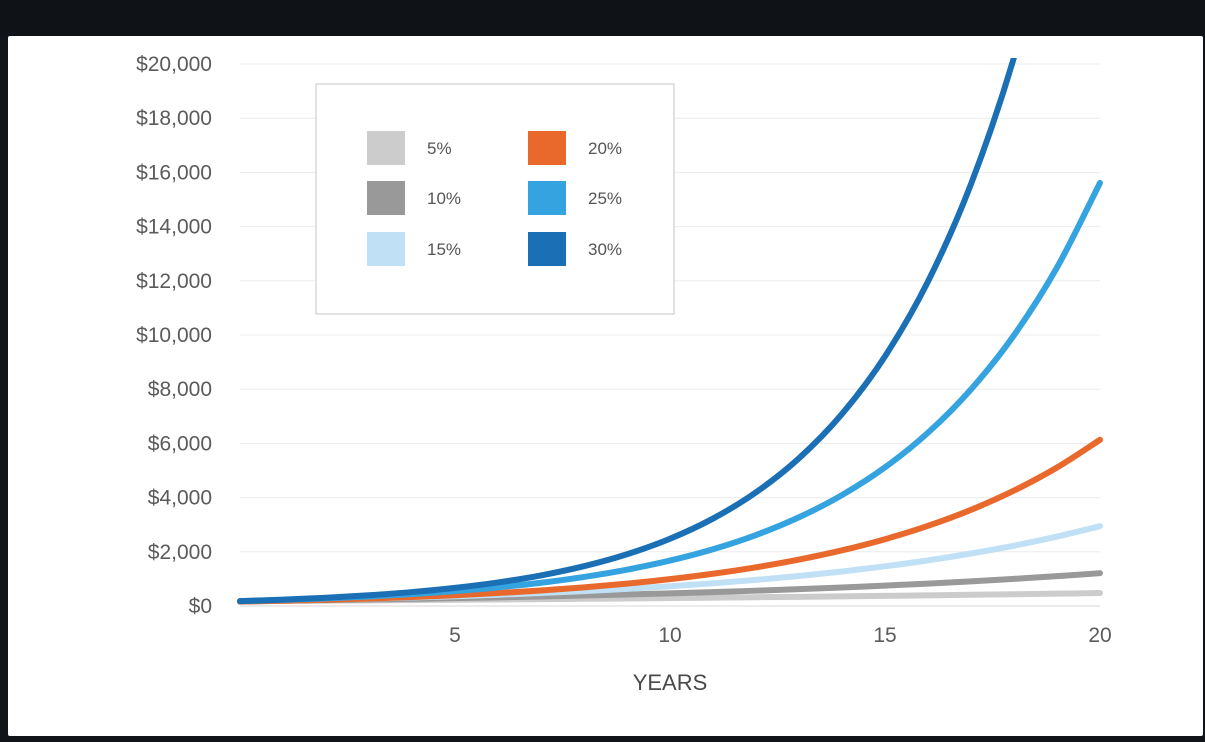 Image resolution: width=1205 pixels, height=742 pixels. Describe the element at coordinates (180, 498) in the screenshot. I see `y-tick-label: $4,000` at that location.